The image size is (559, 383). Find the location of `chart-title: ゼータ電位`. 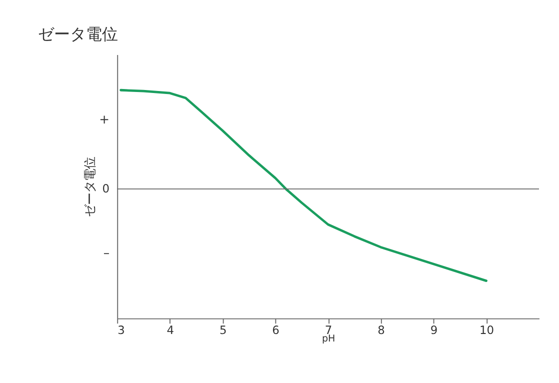

chart-title: ゼータ電位 is located at coordinates (78, 34).